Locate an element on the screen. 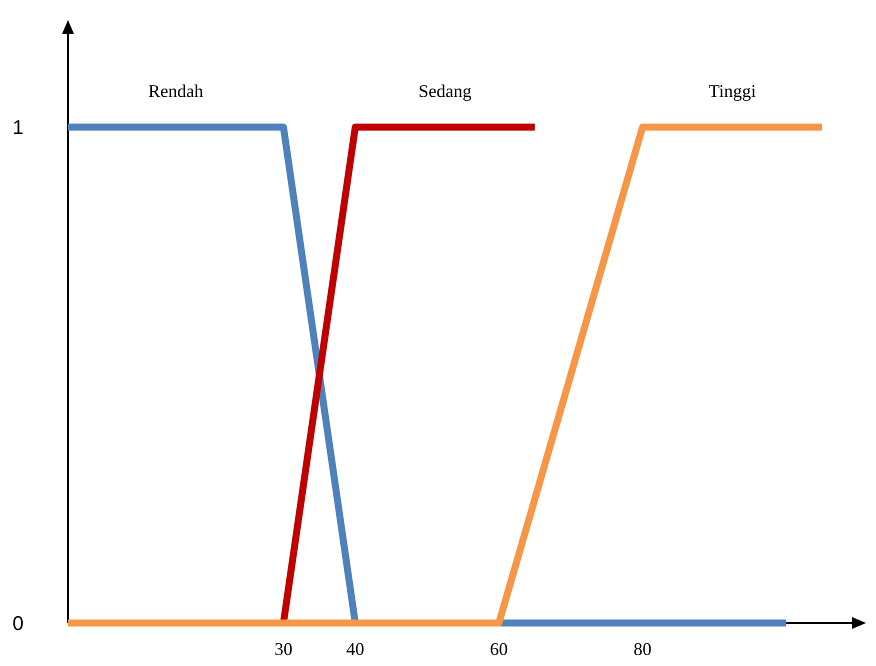  series-label: Sedang is located at coordinates (445, 91).